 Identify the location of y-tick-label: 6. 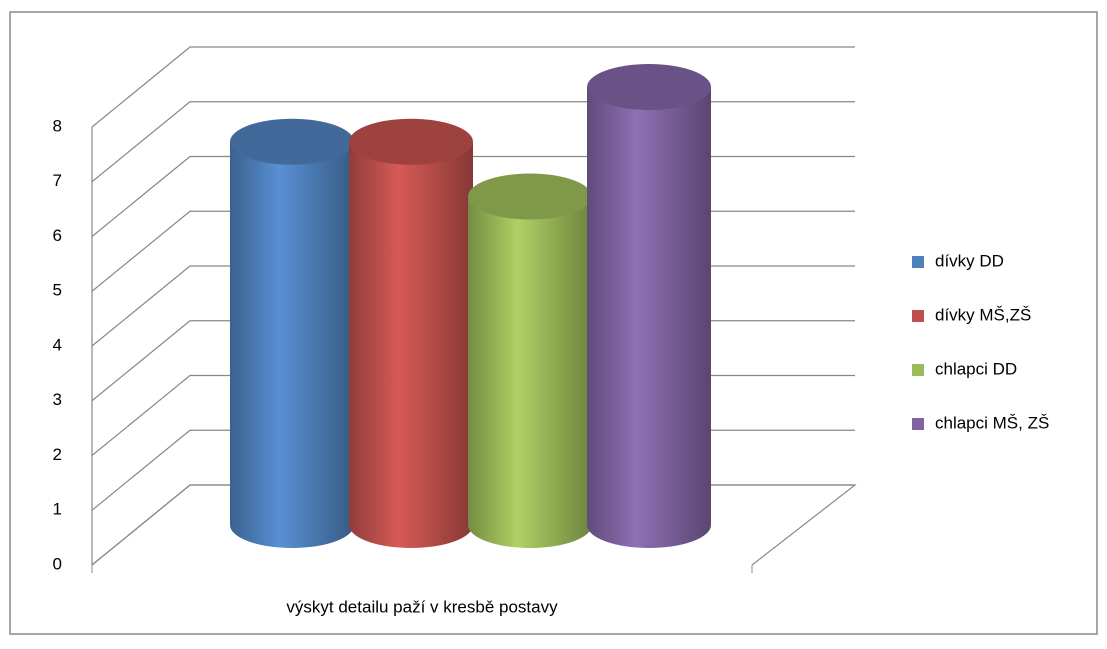
(57, 235).